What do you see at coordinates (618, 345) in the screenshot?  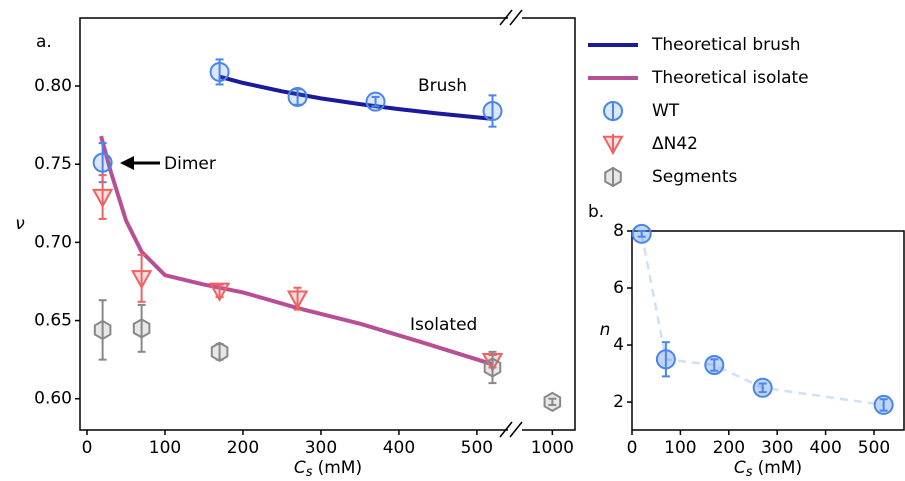 I see `y-tick-label: 4` at bounding box center [618, 345].